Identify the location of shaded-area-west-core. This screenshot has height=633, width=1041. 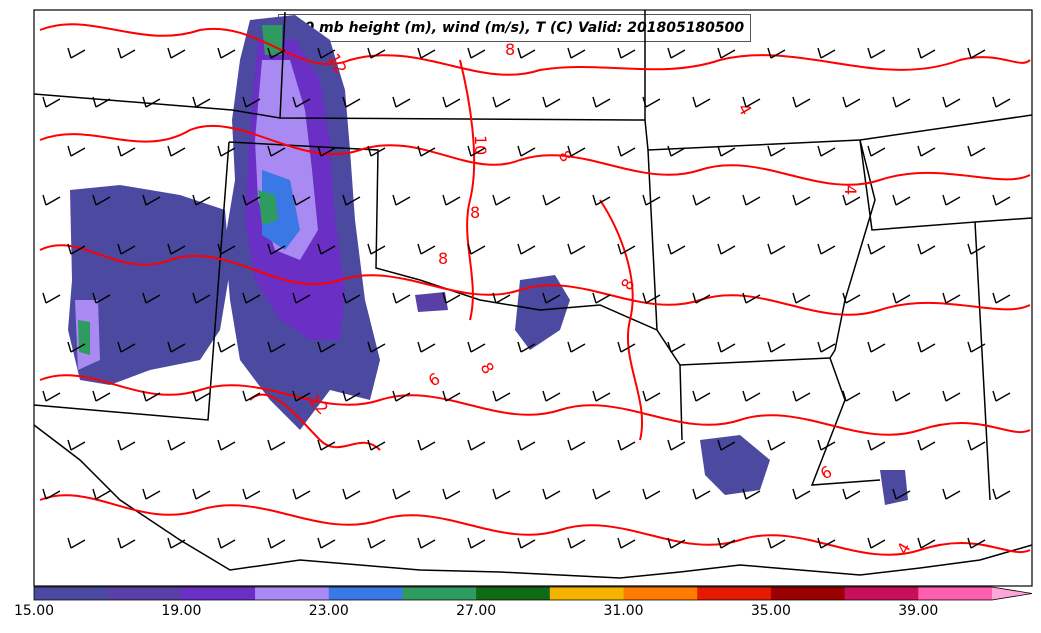
(84, 337).